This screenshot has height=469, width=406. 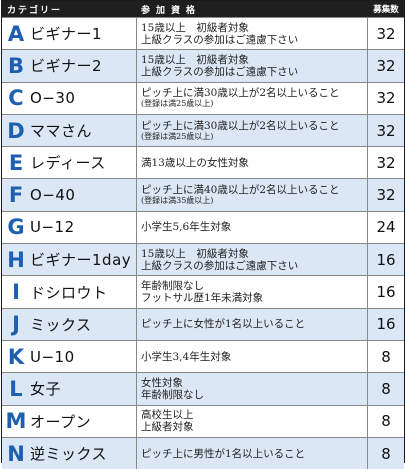 I want to click on table-row: G U−12 小学生5,6年生対象 24, so click(x=203, y=227).